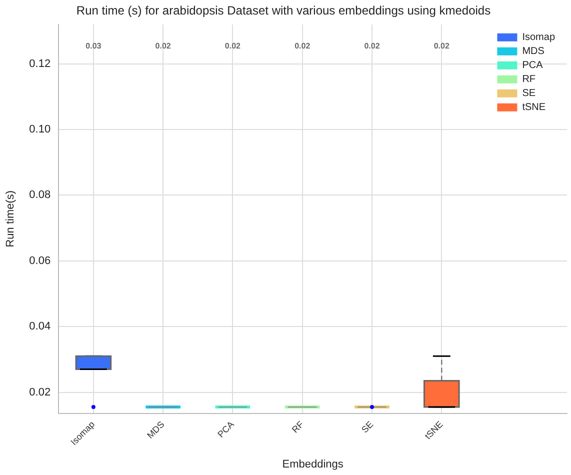 The height and width of the screenshot is (475, 571). I want to click on legend-label: MDS, so click(533, 52).